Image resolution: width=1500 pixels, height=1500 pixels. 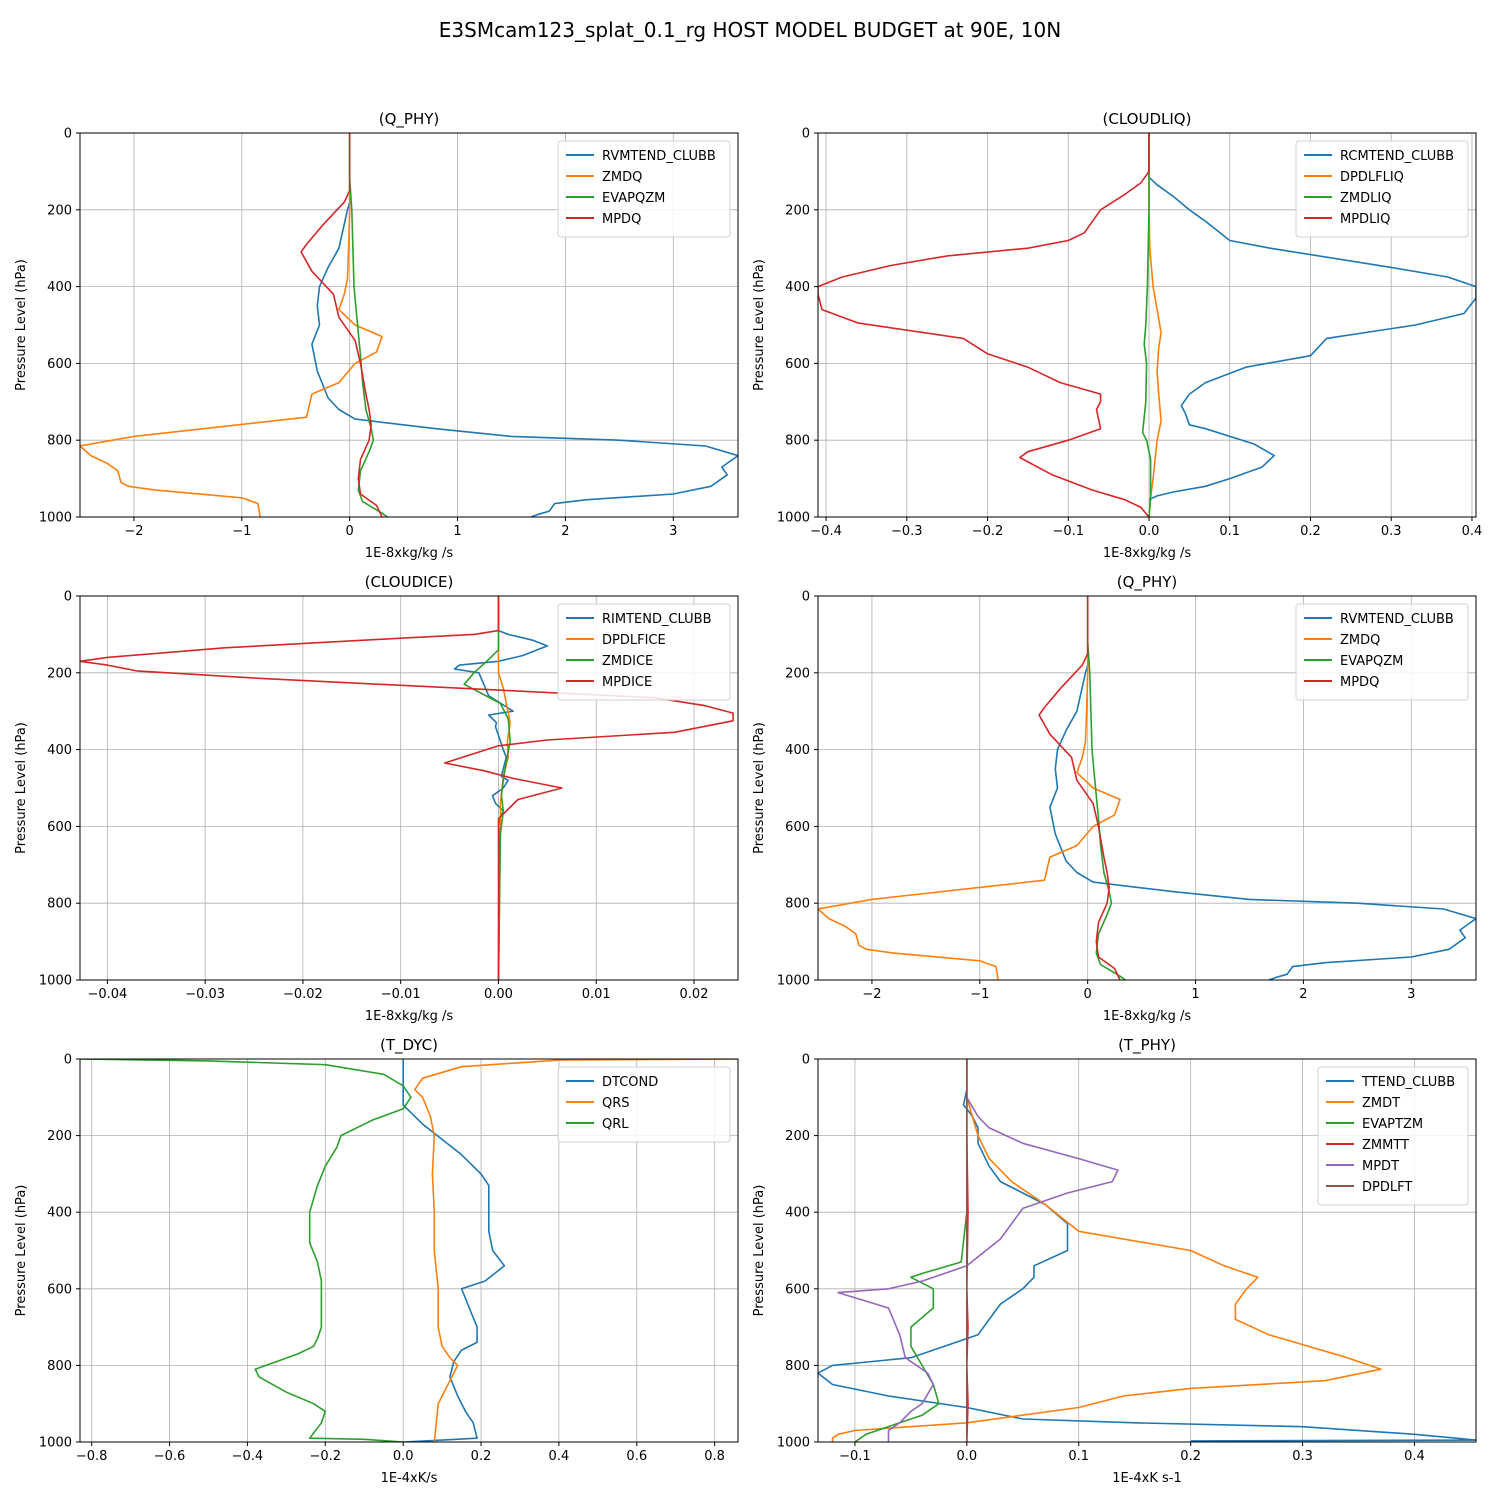 What do you see at coordinates (630, 1082) in the screenshot?
I see `legend-label: DTCOND` at bounding box center [630, 1082].